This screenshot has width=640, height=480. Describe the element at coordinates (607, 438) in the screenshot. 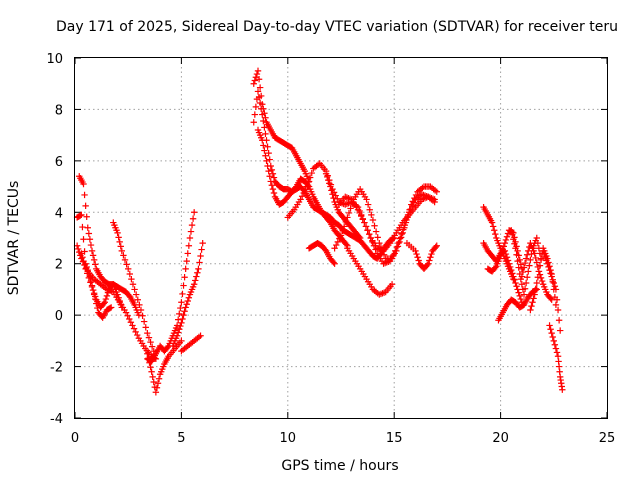

I see `x-tick-label: 25` at that location.